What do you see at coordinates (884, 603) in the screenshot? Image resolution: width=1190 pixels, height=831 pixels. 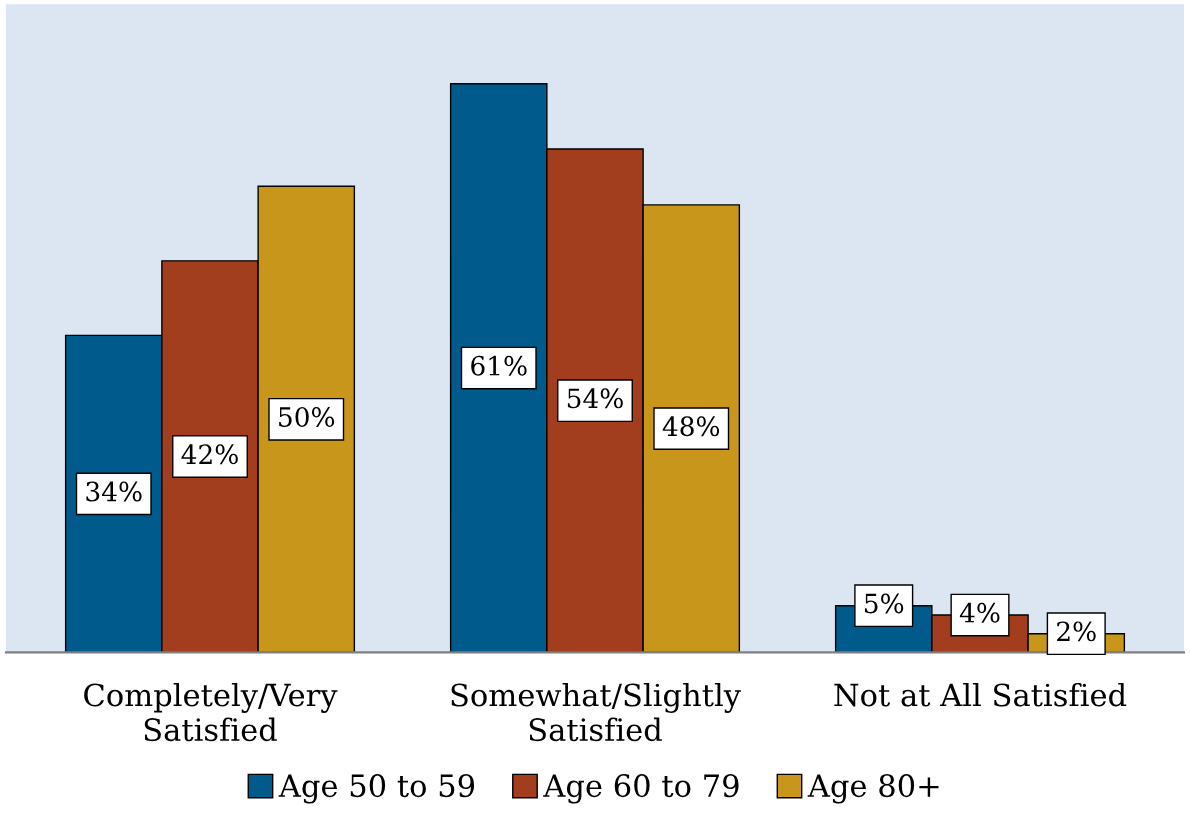 I see `data-label: 5%` at bounding box center [884, 603].